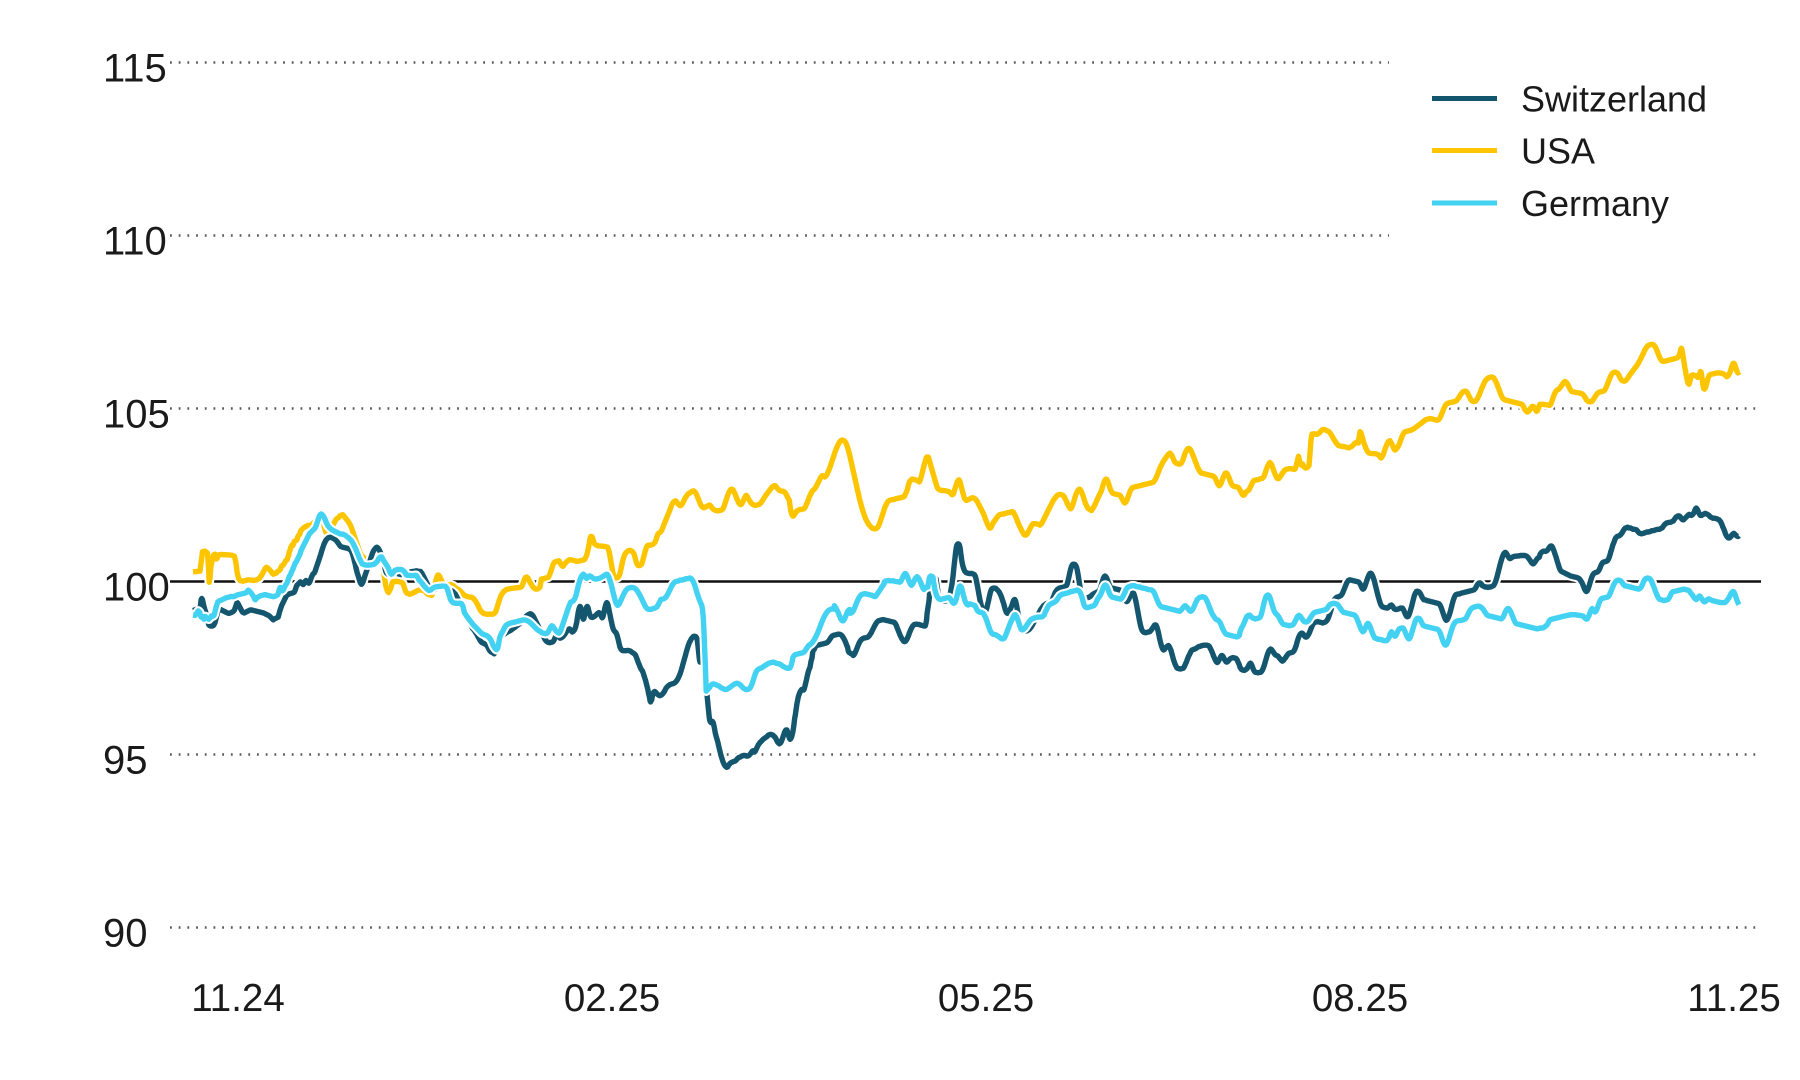  What do you see at coordinates (612, 998) in the screenshot?
I see `svg-text: 02.25` at bounding box center [612, 998].